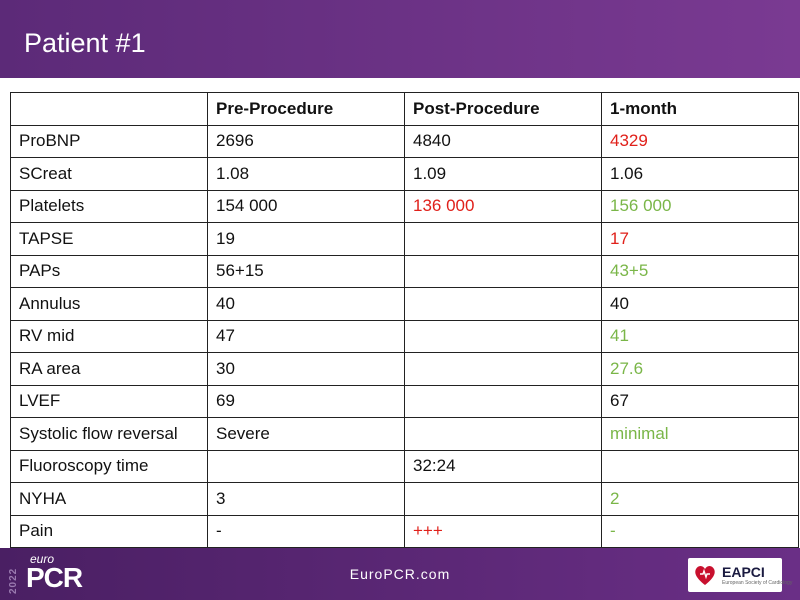  I want to click on table-row: LVEF 69 67, so click(404, 401).